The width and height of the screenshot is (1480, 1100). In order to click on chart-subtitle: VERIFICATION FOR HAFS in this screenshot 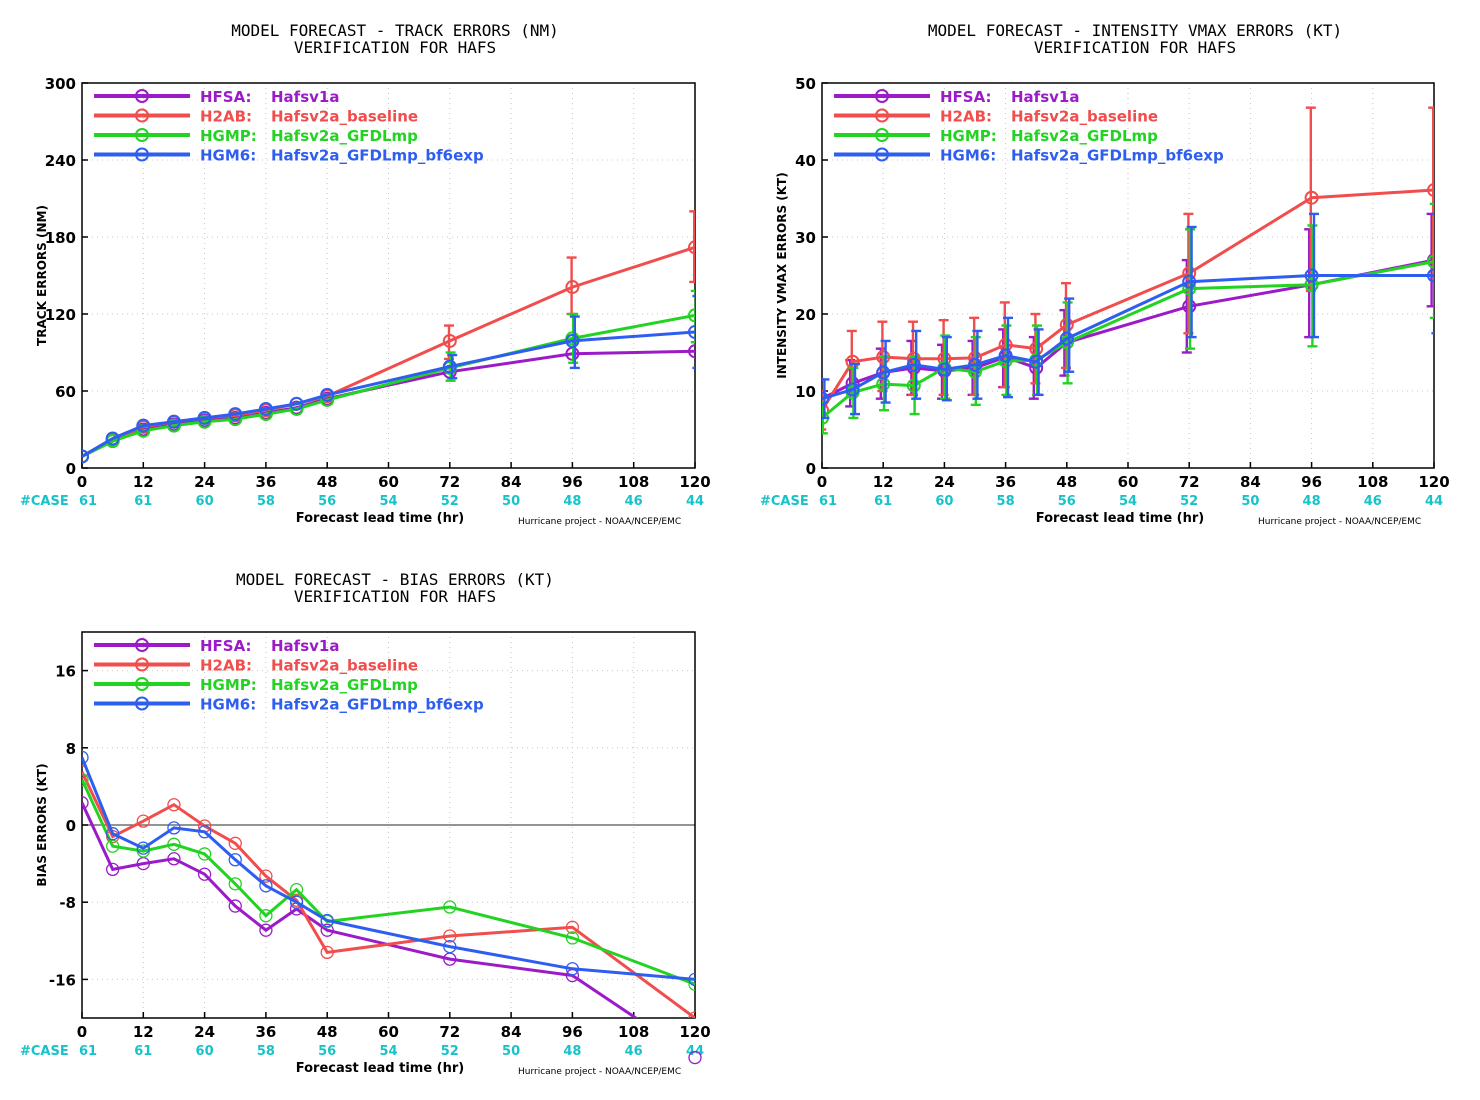, I will do `click(395, 596)`.